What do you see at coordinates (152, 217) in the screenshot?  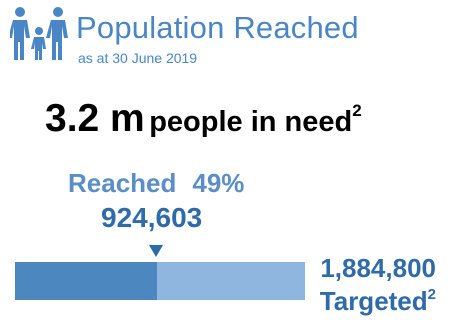 I see `reached-count: 924,603` at bounding box center [152, 217].